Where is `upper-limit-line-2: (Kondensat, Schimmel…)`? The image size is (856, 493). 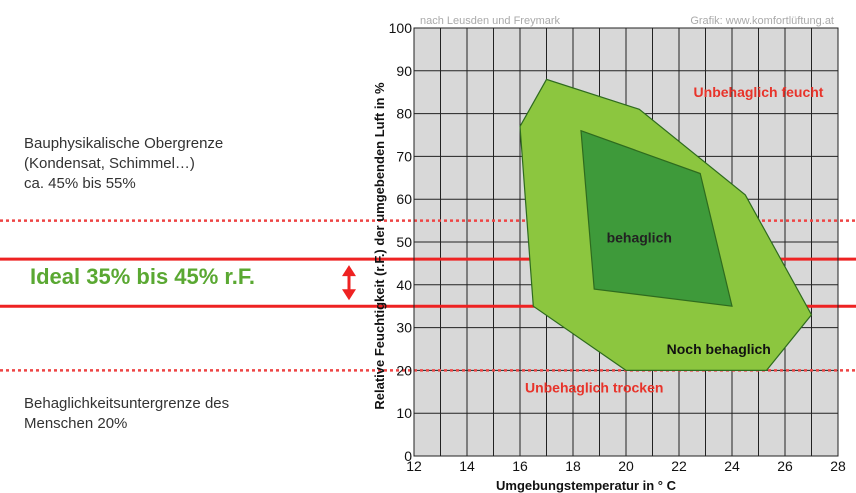 upper-limit-line-2: (Kondensat, Schimmel…) is located at coordinates (109, 163).